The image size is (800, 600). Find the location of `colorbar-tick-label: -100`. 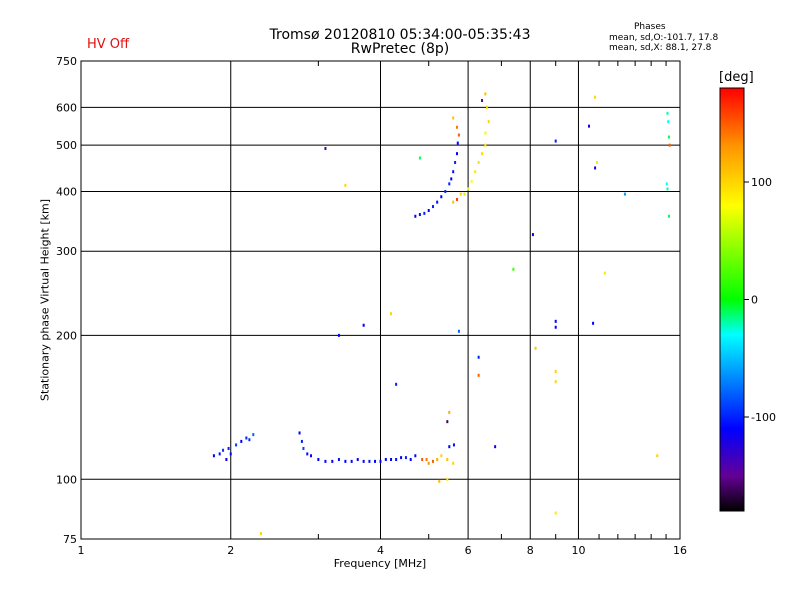

colorbar-tick-label: -100 is located at coordinates (763, 417).